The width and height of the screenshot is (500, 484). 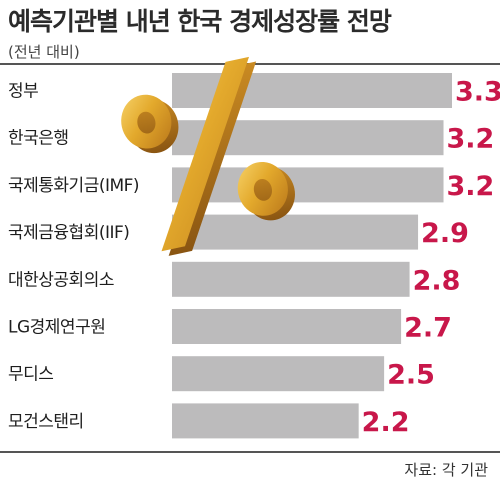 I want to click on bottom-divider, so click(x=250, y=452).